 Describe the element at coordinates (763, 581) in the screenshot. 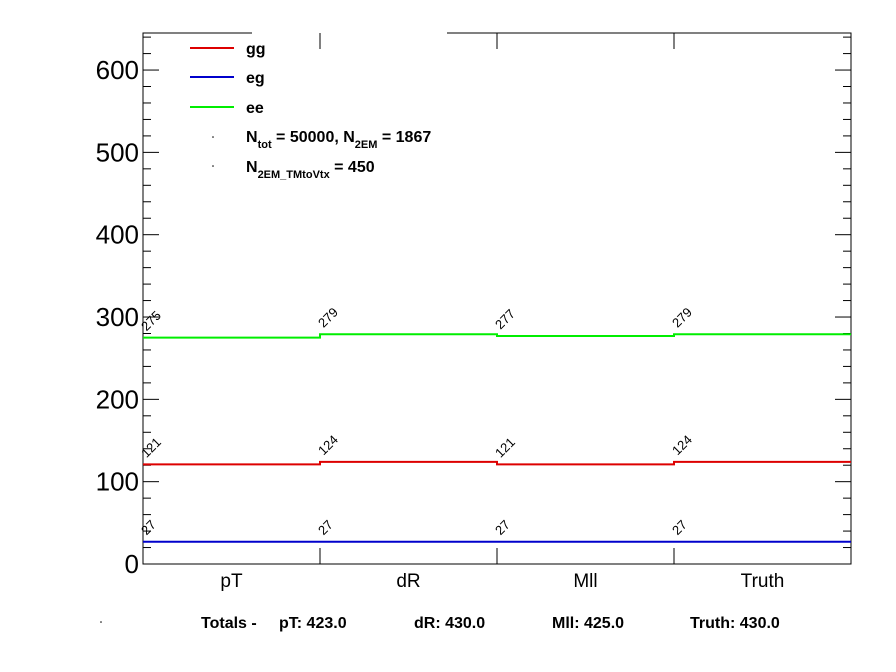

I see `x-category-label: Truth` at that location.